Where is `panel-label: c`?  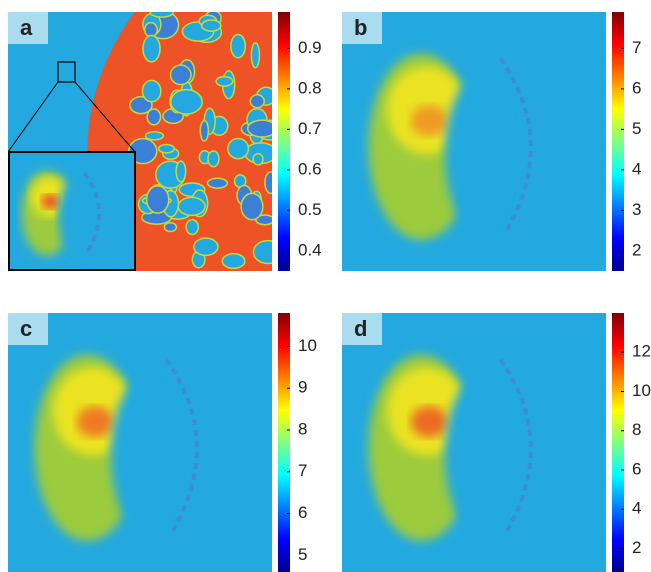 panel-label: c is located at coordinates (26, 328).